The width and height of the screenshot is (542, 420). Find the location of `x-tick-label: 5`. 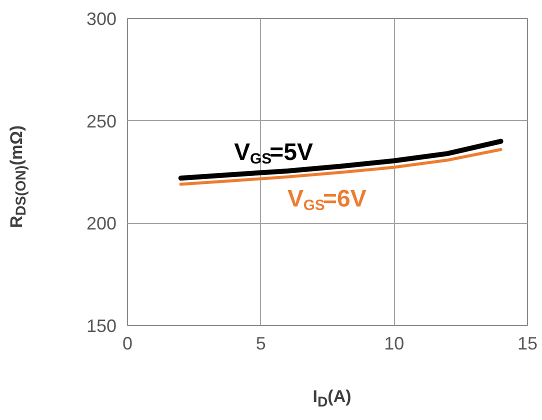

x-tick-label: 5 is located at coordinates (261, 344).